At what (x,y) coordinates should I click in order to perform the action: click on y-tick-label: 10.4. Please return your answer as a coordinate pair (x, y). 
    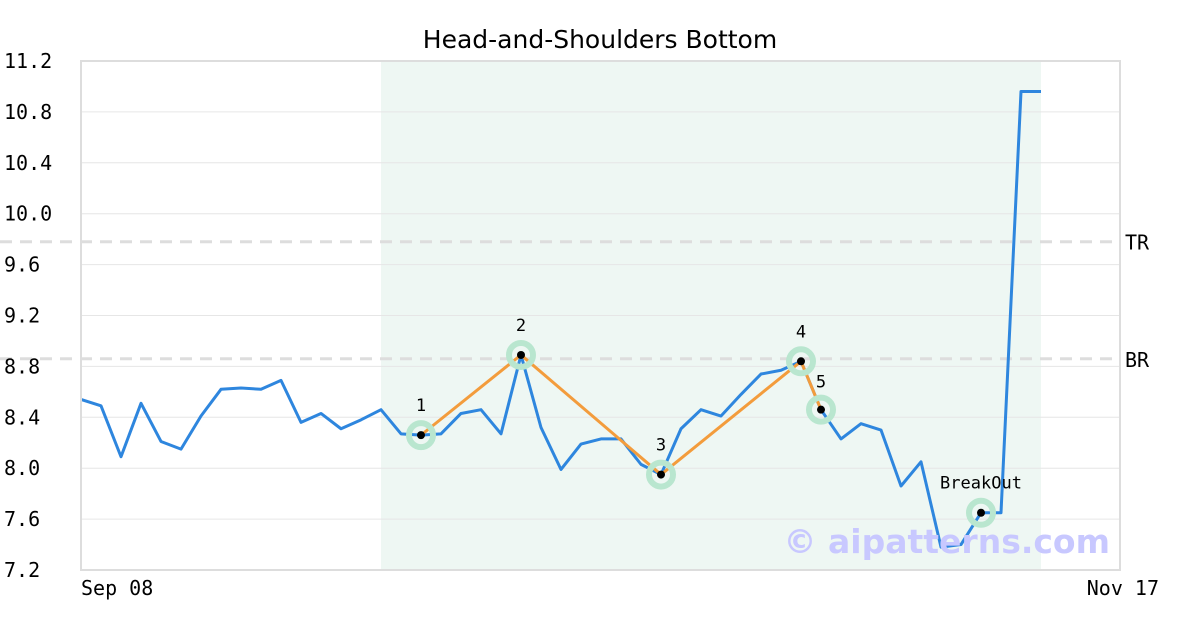
    Looking at the image, I should click on (28, 163).